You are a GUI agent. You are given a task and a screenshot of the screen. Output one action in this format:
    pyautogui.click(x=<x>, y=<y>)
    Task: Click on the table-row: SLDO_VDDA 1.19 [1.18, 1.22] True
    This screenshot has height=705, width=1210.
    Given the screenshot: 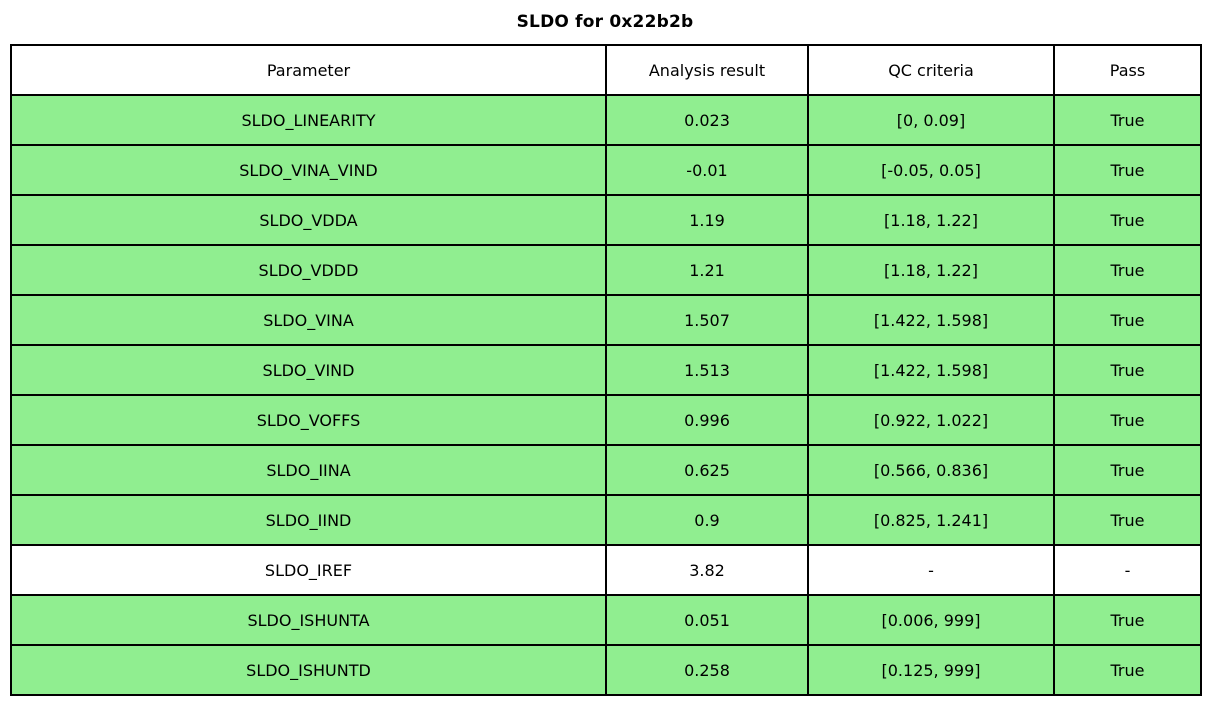 What is the action you would take?
    pyautogui.click(x=606, y=220)
    